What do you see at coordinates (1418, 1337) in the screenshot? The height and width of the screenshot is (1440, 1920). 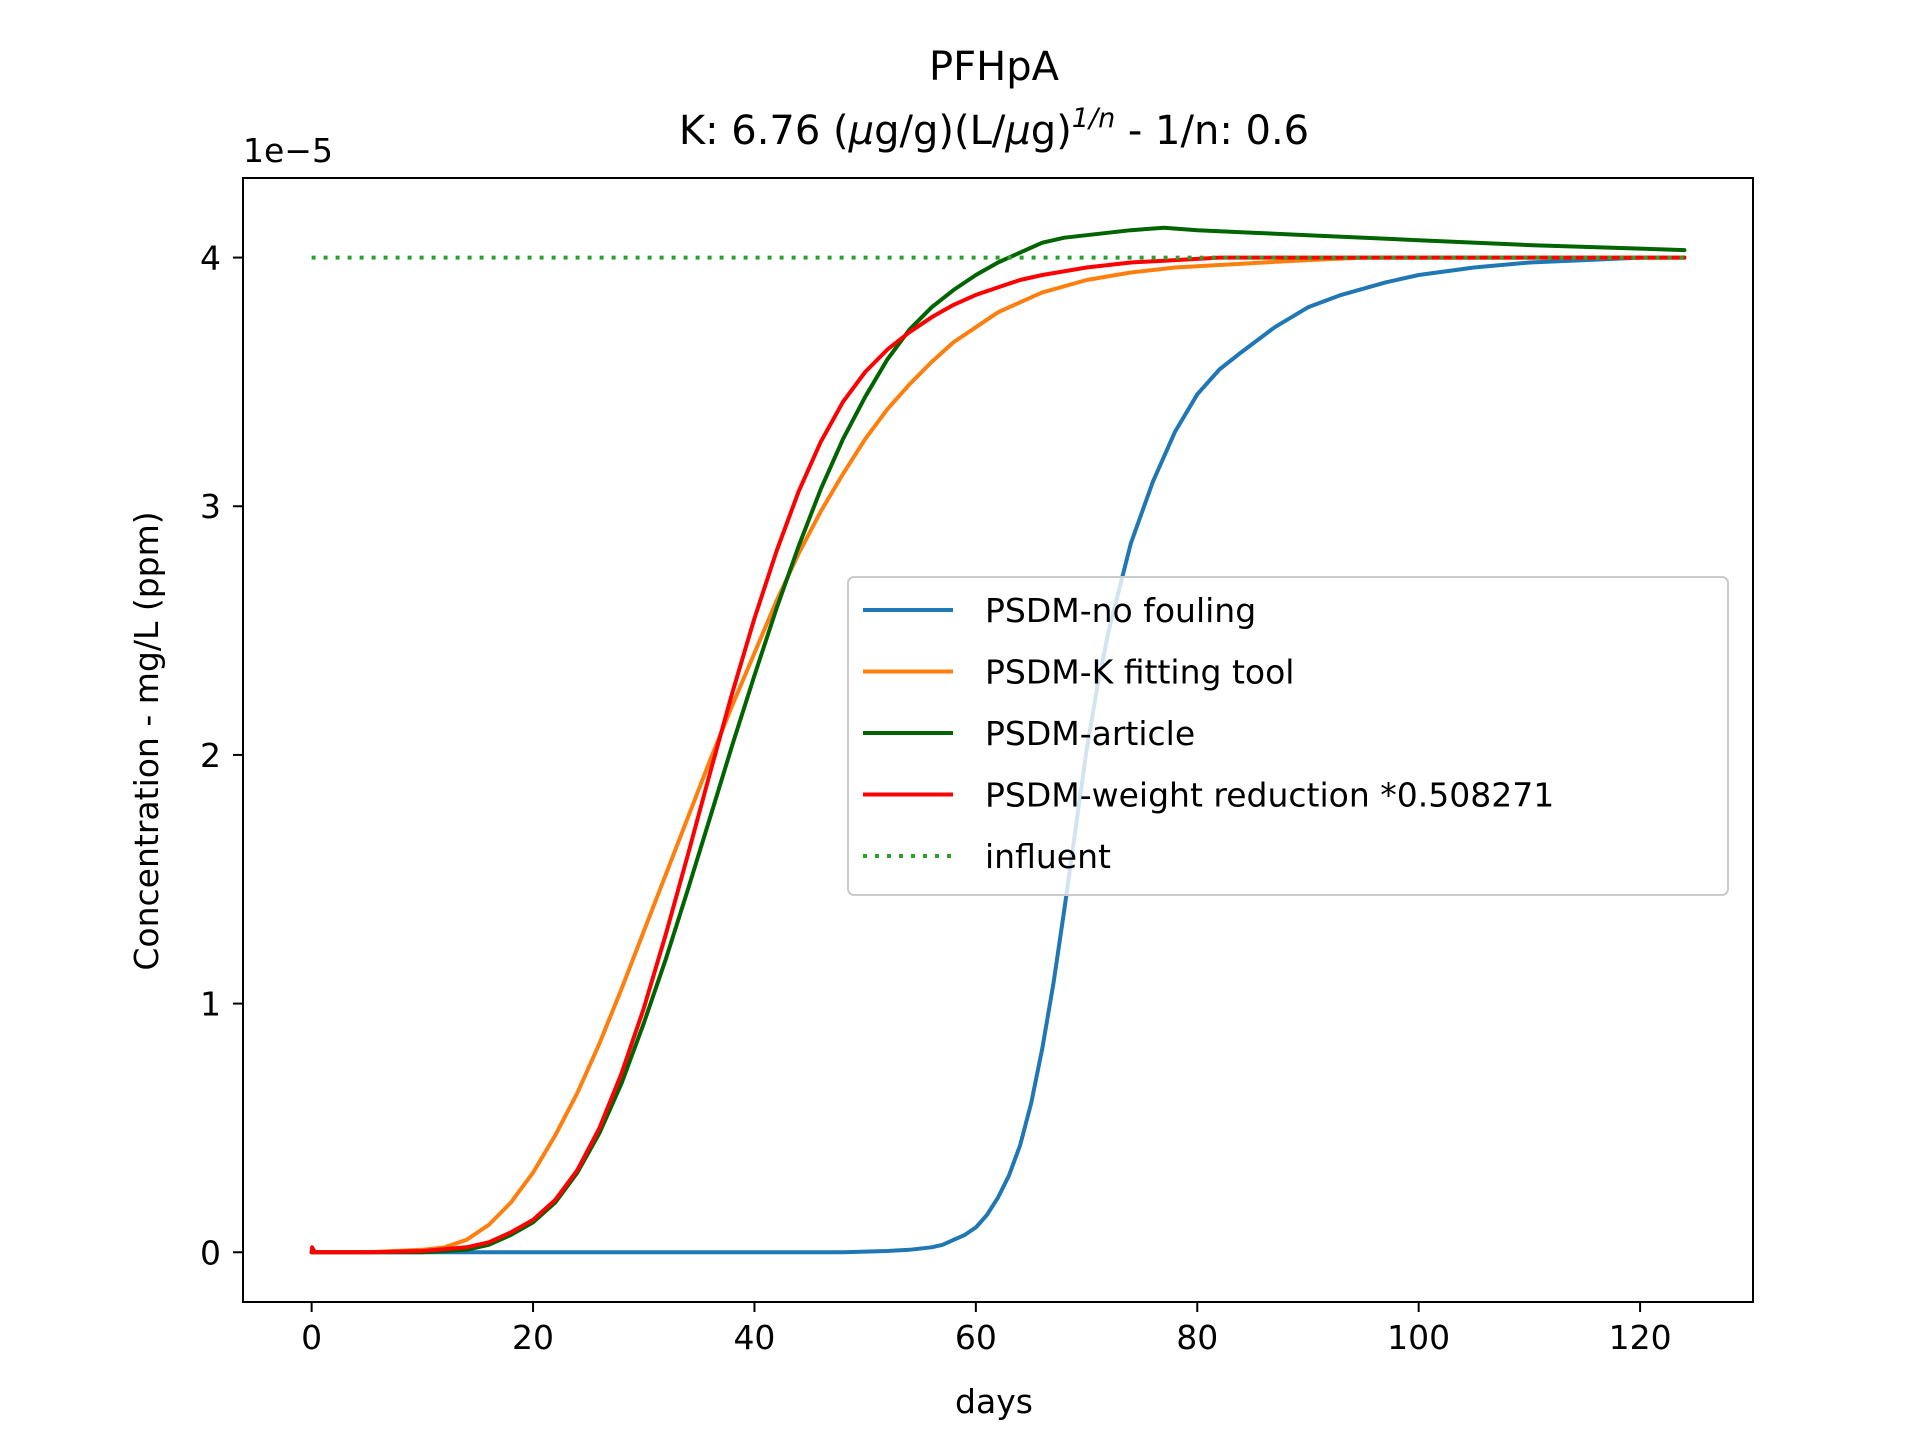 I see `x-tick-label: 100` at bounding box center [1418, 1337].